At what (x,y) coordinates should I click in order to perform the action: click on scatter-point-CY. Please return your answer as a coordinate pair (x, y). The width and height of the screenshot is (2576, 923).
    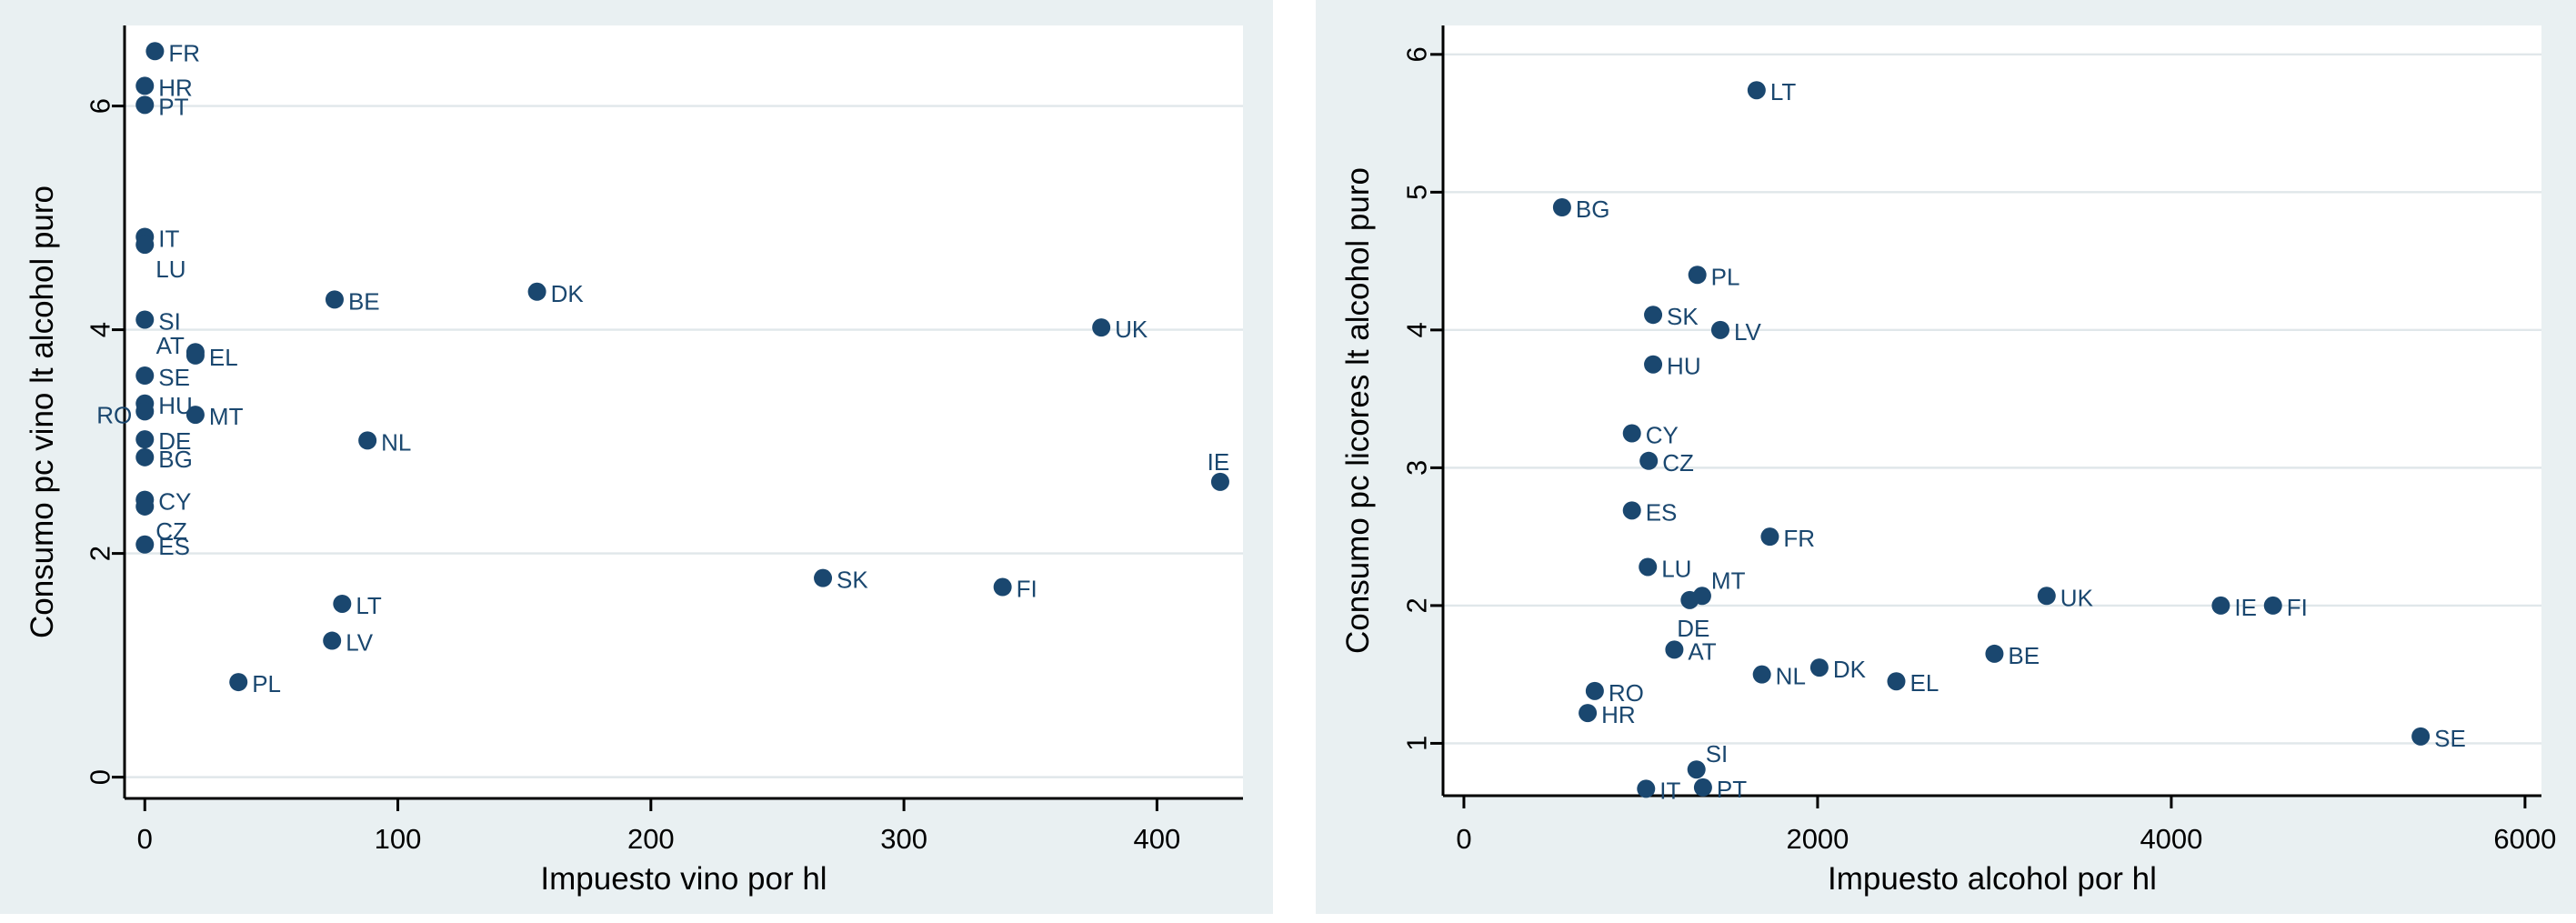
    Looking at the image, I should click on (1631, 433).